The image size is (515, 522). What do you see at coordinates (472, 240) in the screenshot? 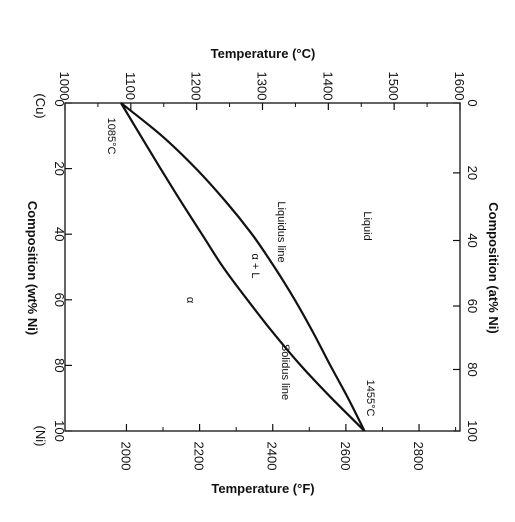
I see `at-tick-label: 40` at bounding box center [472, 240].